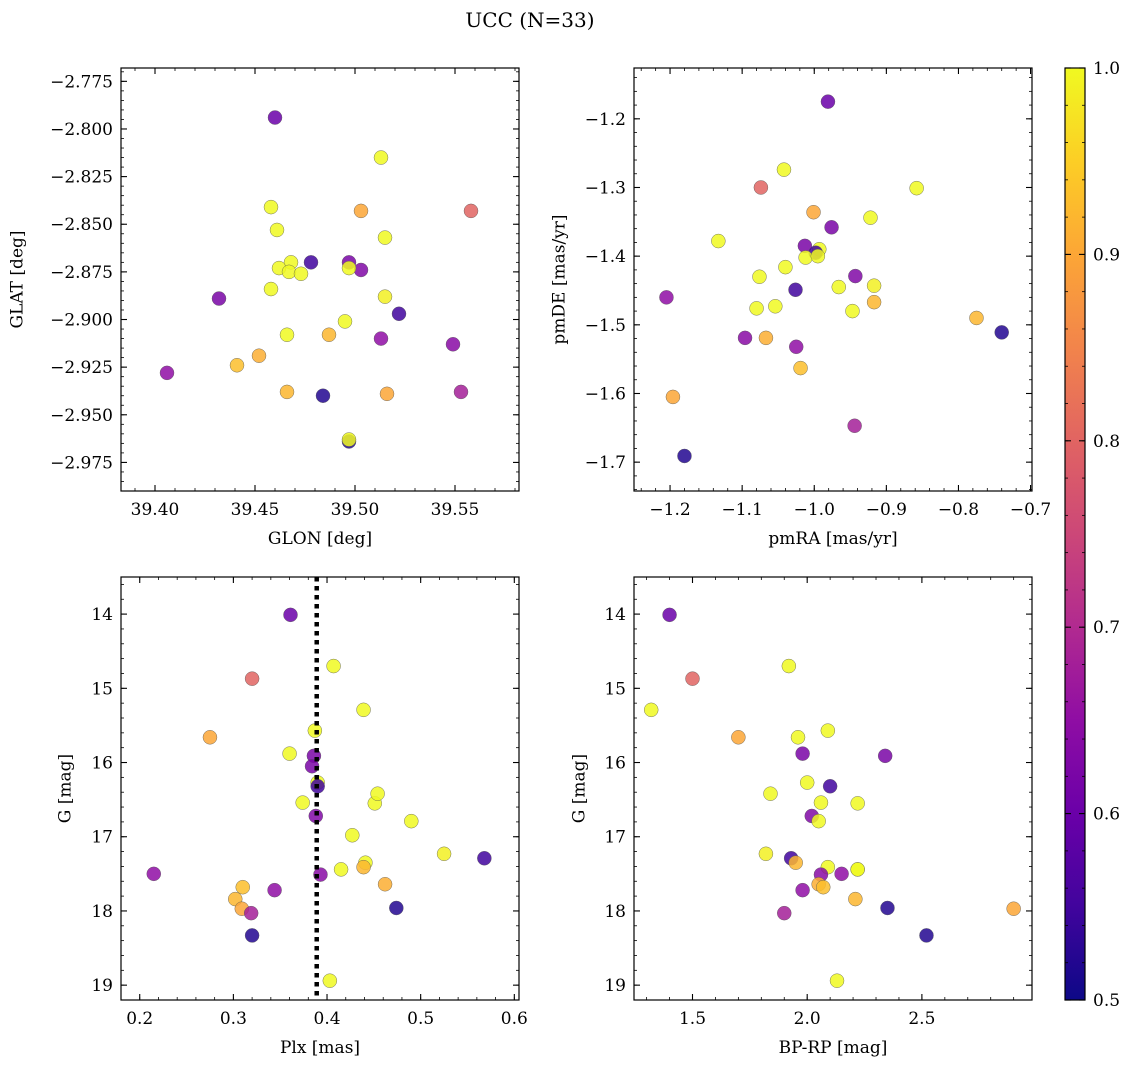 The image size is (1136, 1067). I want to click on y-tick-label: −1.2, so click(605, 120).